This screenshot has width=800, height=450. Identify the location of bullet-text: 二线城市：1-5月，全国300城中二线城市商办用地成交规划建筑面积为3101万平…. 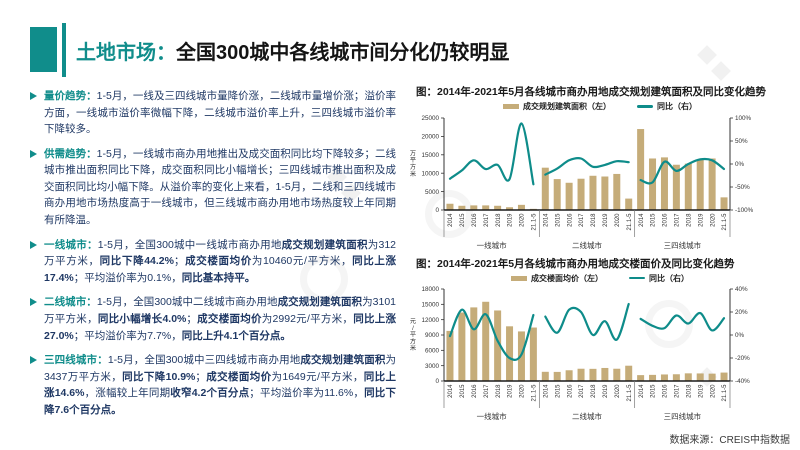
(220, 319).